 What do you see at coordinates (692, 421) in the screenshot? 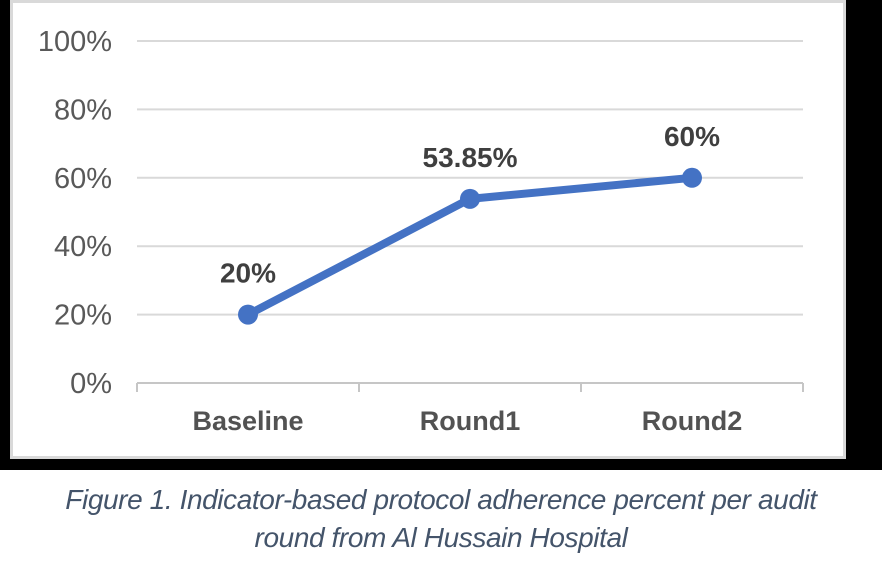
I see `x-category-label: Round2` at bounding box center [692, 421].